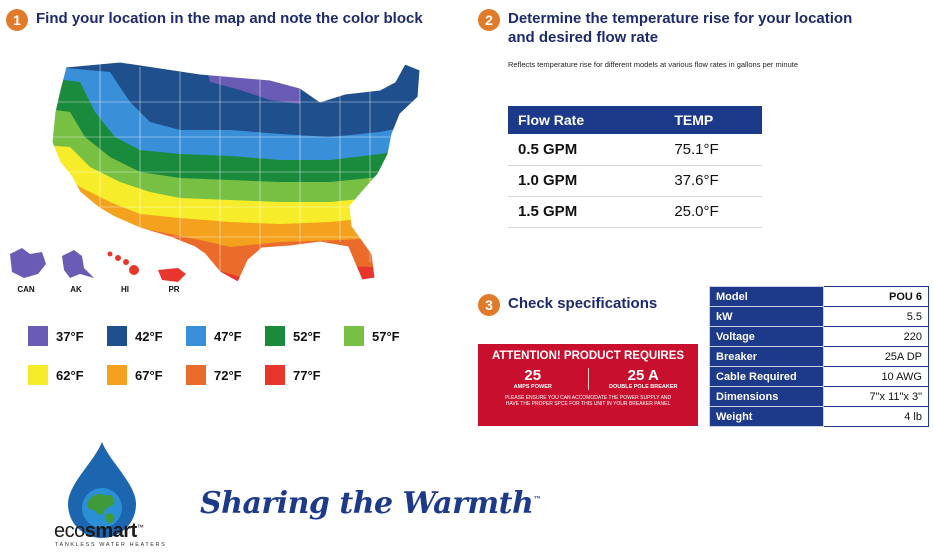 This screenshot has width=933, height=552. I want to click on column-header-flow-rate: Flow Rate, so click(562, 120).